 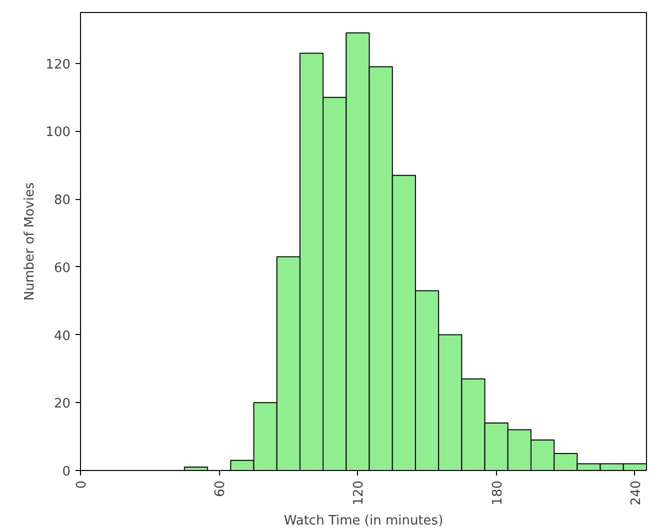 What do you see at coordinates (364, 520) in the screenshot?
I see `x-axis-title: Watch Time (in minutes)` at bounding box center [364, 520].